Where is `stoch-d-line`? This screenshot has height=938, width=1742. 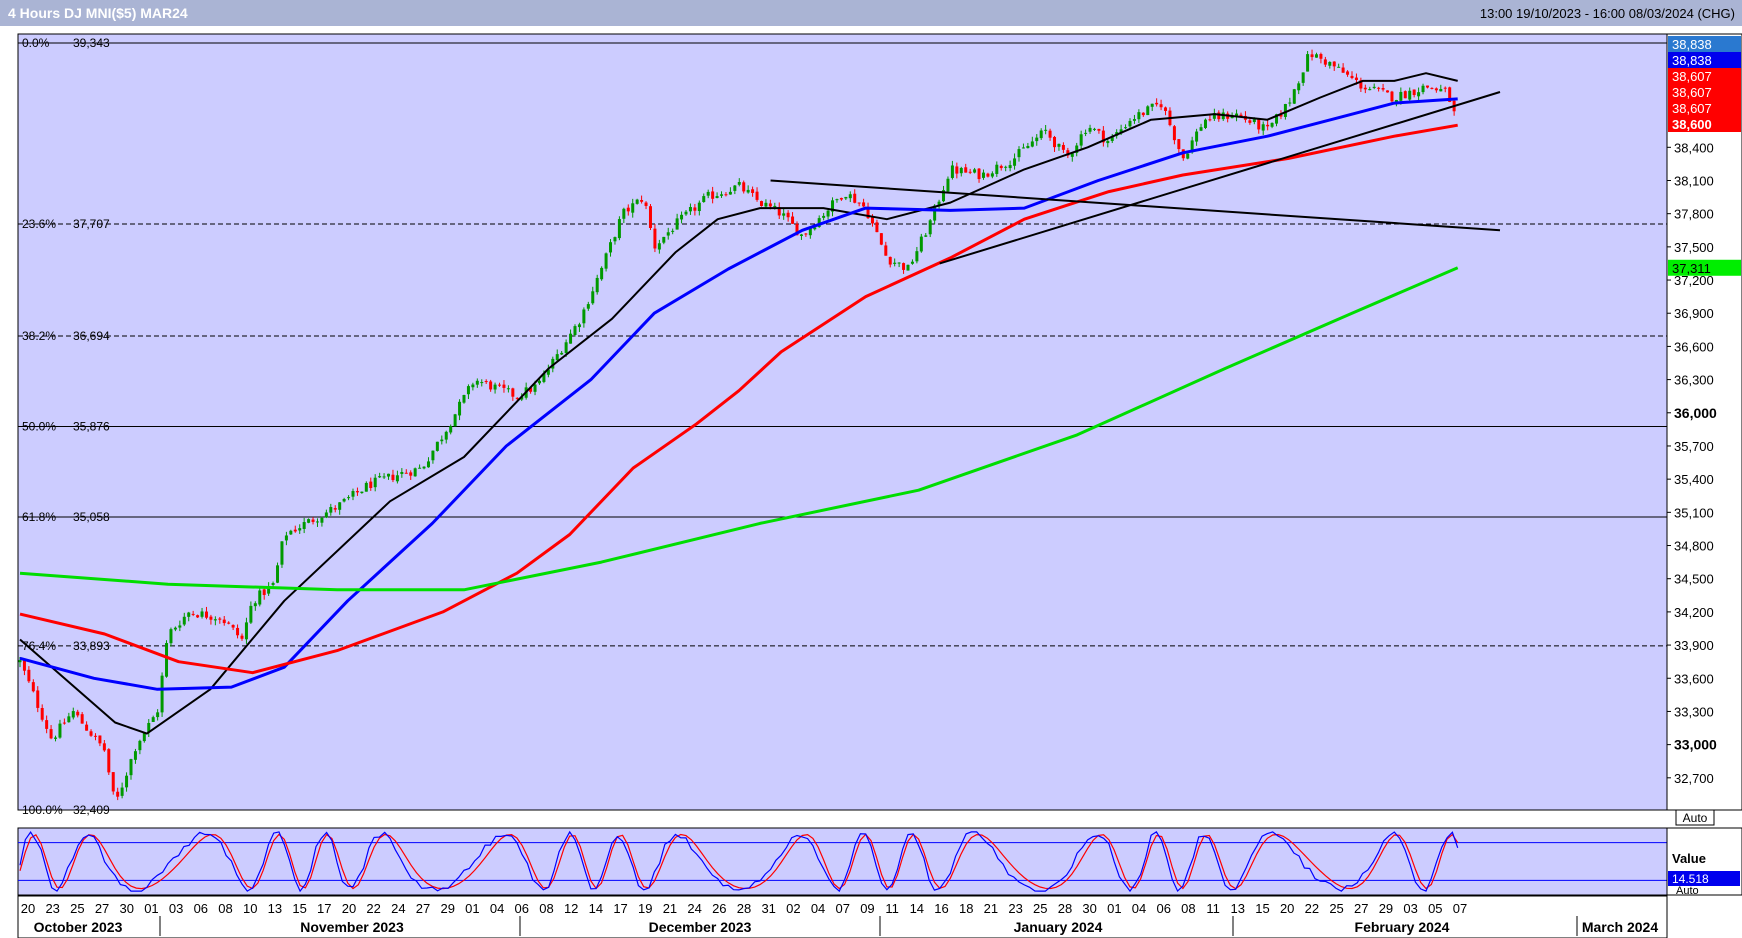 stoch-d-line is located at coordinates (739, 861).